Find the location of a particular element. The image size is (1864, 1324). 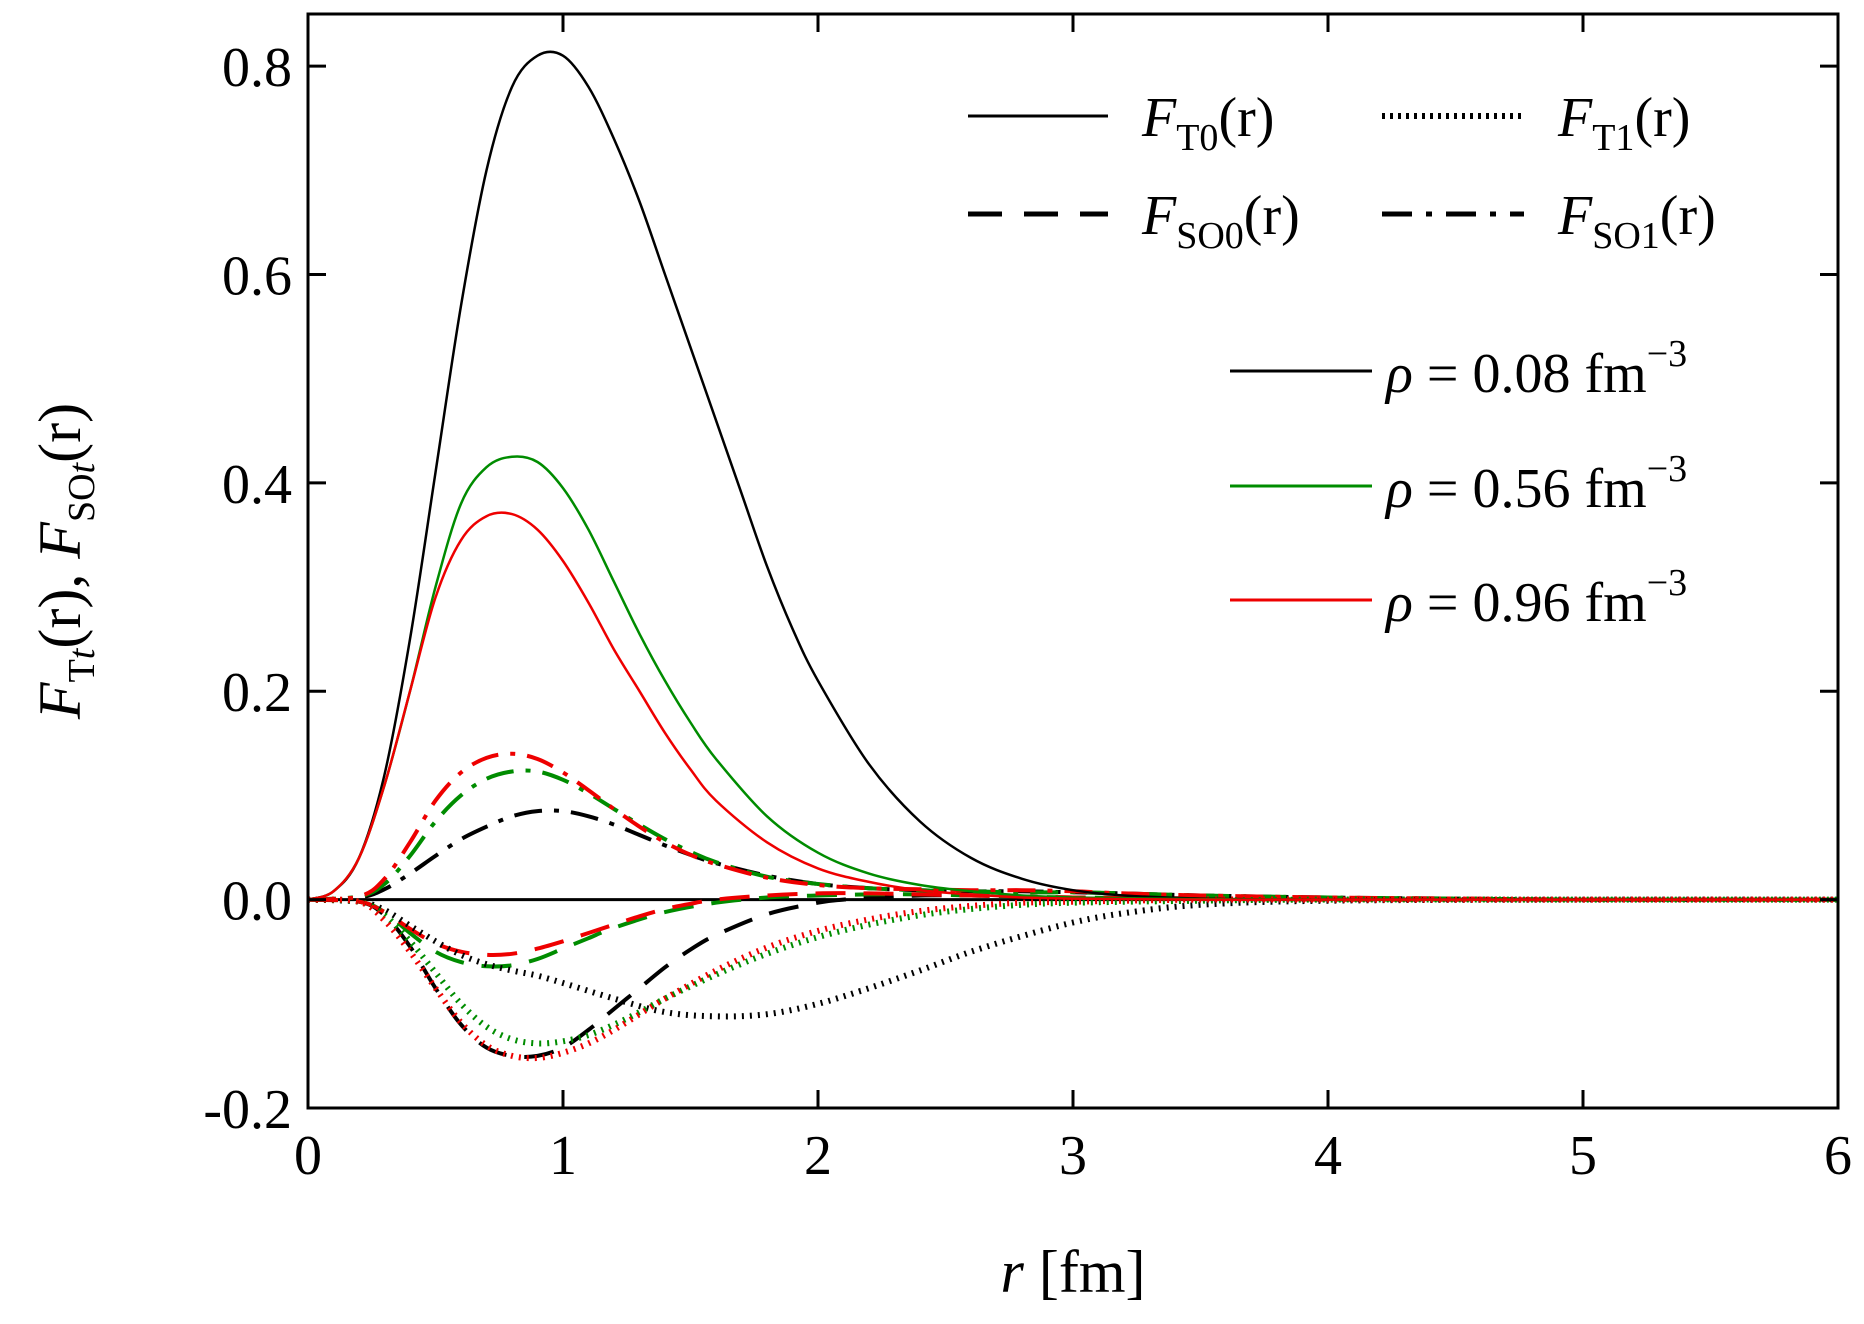

y-label-subvar1: t is located at coordinates (82, 653).